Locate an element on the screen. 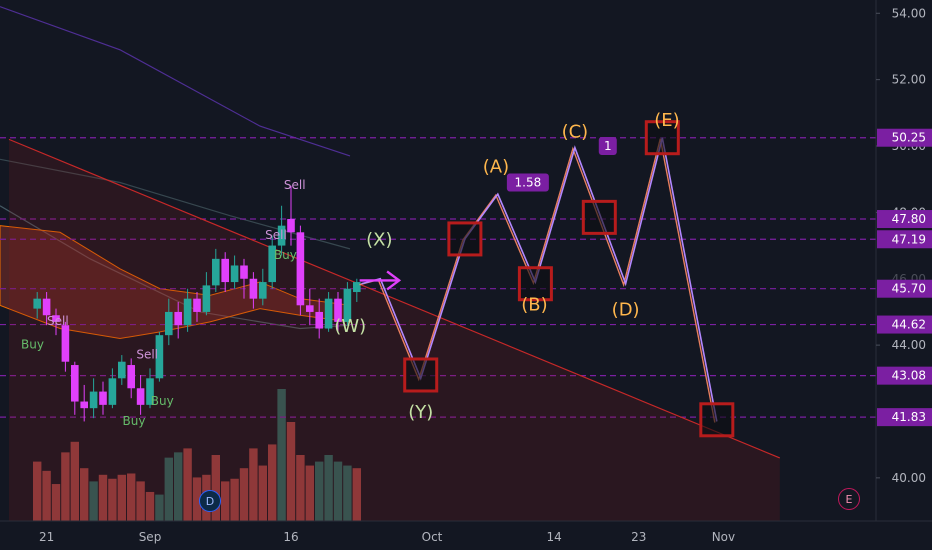 This screenshot has height=550, width=932. price-tick-label: 40.00 is located at coordinates (909, 478).